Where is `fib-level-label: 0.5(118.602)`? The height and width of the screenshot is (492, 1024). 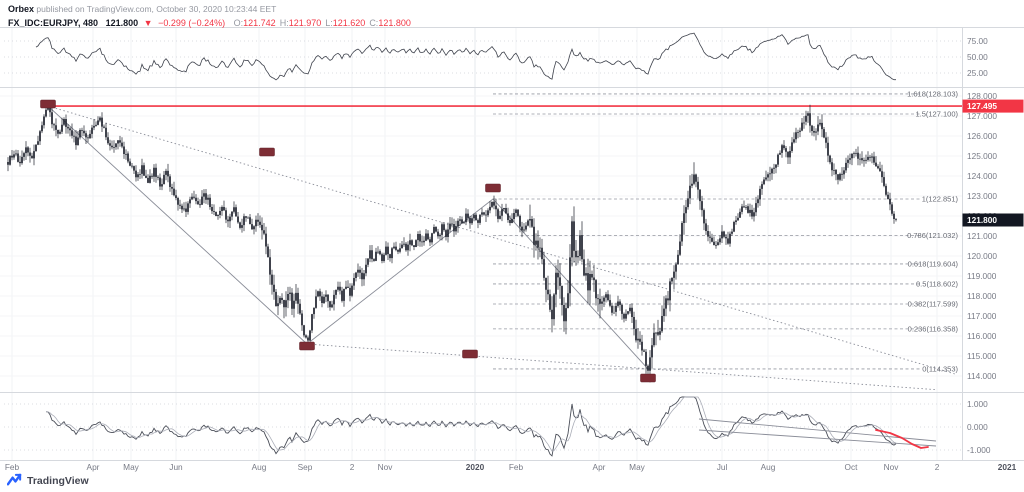 fib-level-label: 0.5(118.602) is located at coordinates (937, 283).